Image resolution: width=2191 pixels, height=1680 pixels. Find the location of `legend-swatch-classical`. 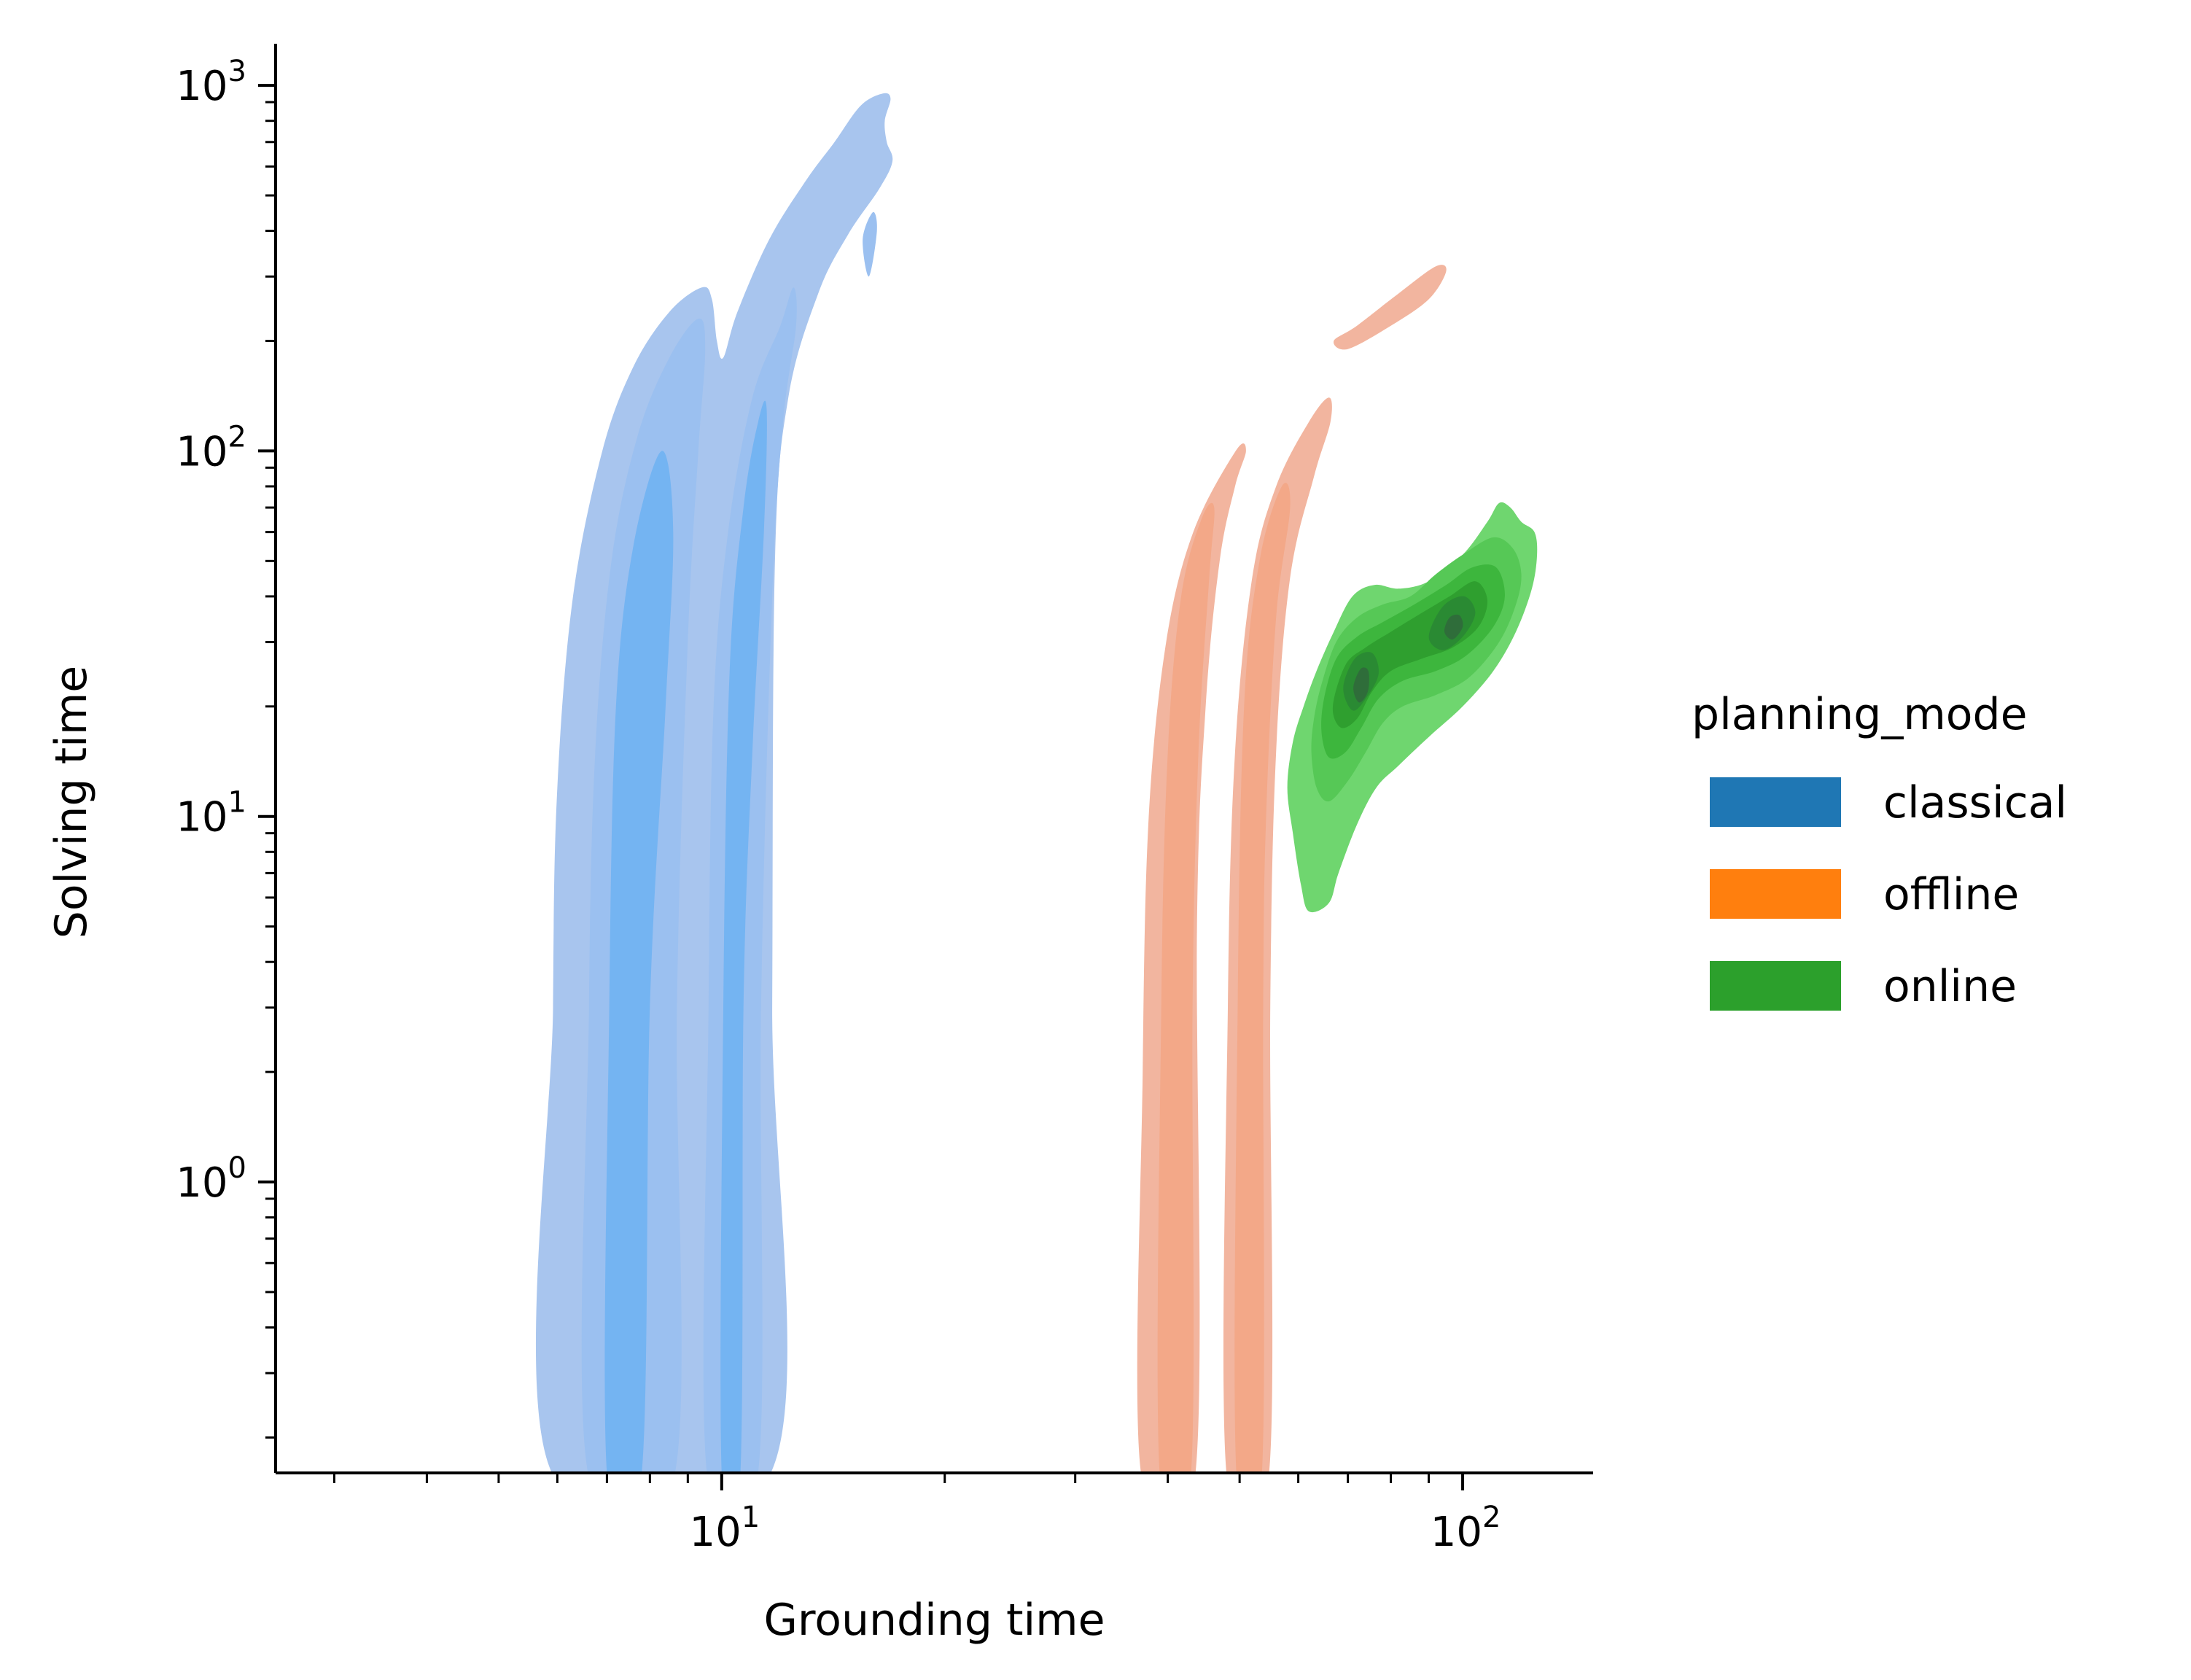

legend-swatch-classical is located at coordinates (1775, 802).